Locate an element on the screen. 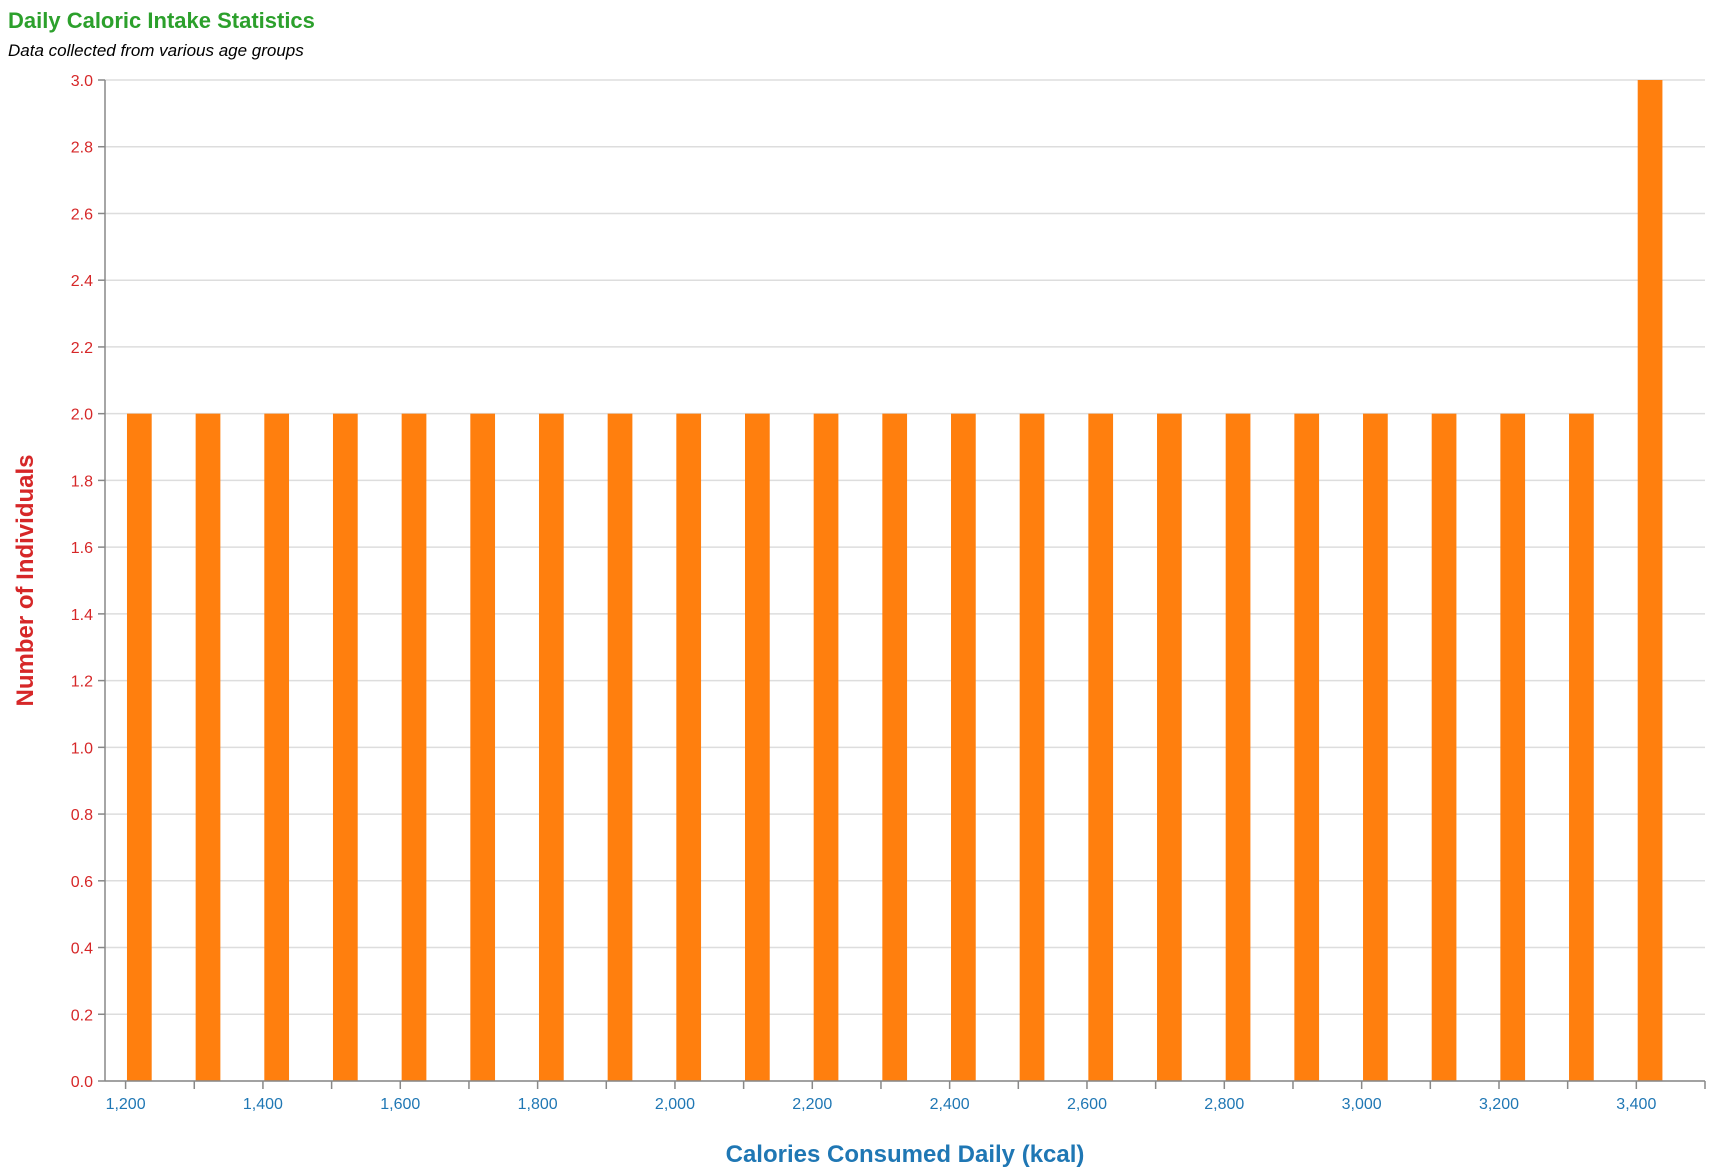  x-tick-label: 1,200 is located at coordinates (126, 1104).